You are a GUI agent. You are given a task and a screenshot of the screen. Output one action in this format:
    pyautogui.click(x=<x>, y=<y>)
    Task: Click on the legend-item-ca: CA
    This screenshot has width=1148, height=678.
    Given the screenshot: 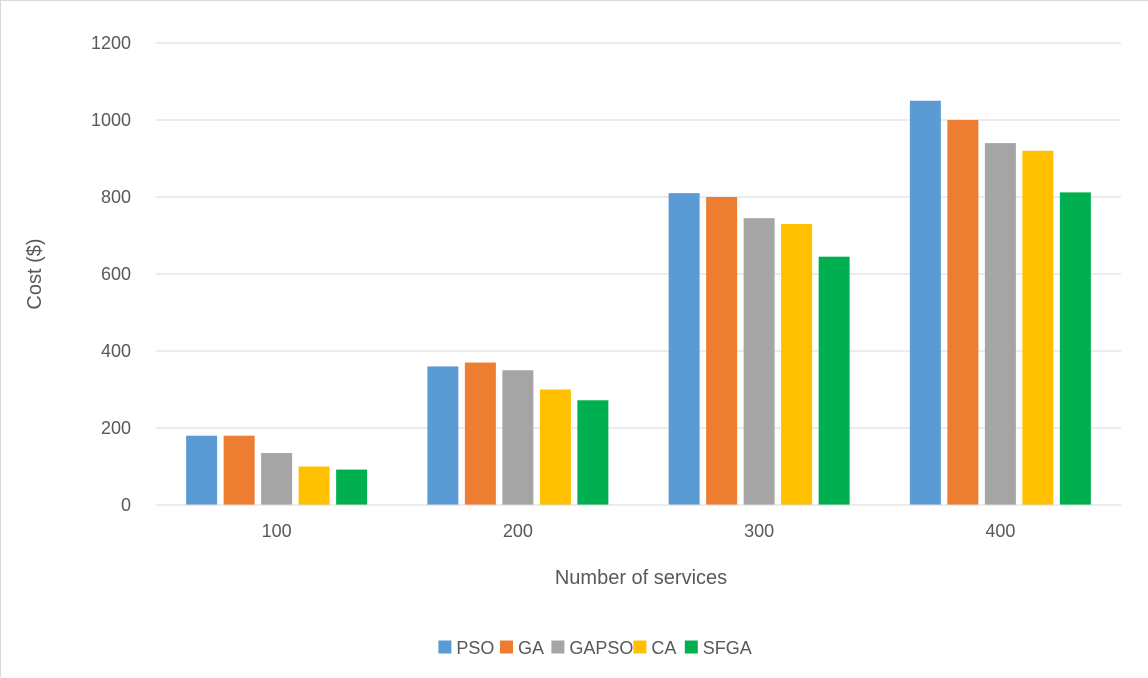 What is the action you would take?
    pyautogui.click(x=654, y=648)
    